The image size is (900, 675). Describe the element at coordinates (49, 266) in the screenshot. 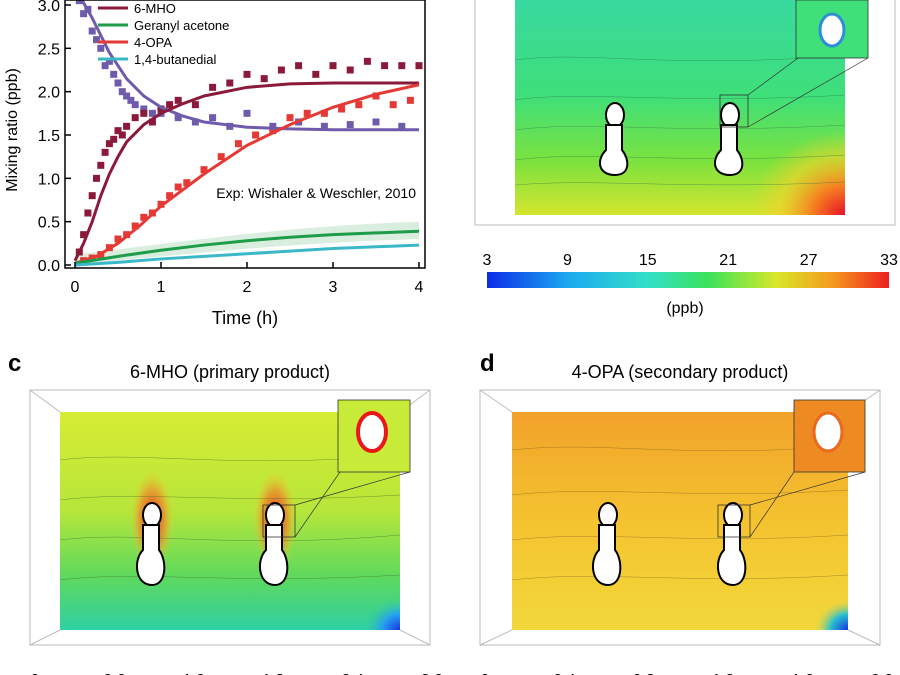

I see `y-tick-label: 0.0` at that location.